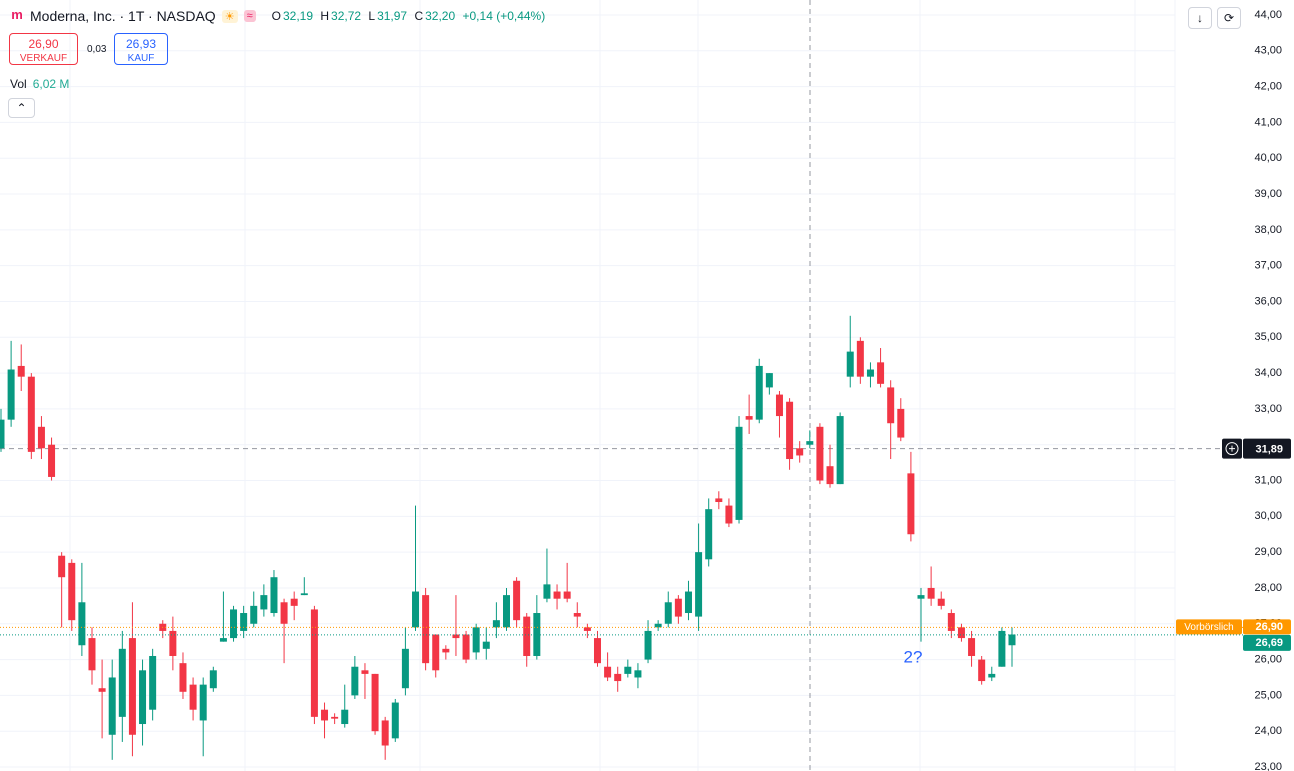 The image size is (1294, 771). What do you see at coordinates (1268, 51) in the screenshot?
I see `y-tick-label: 43,00` at bounding box center [1268, 51].